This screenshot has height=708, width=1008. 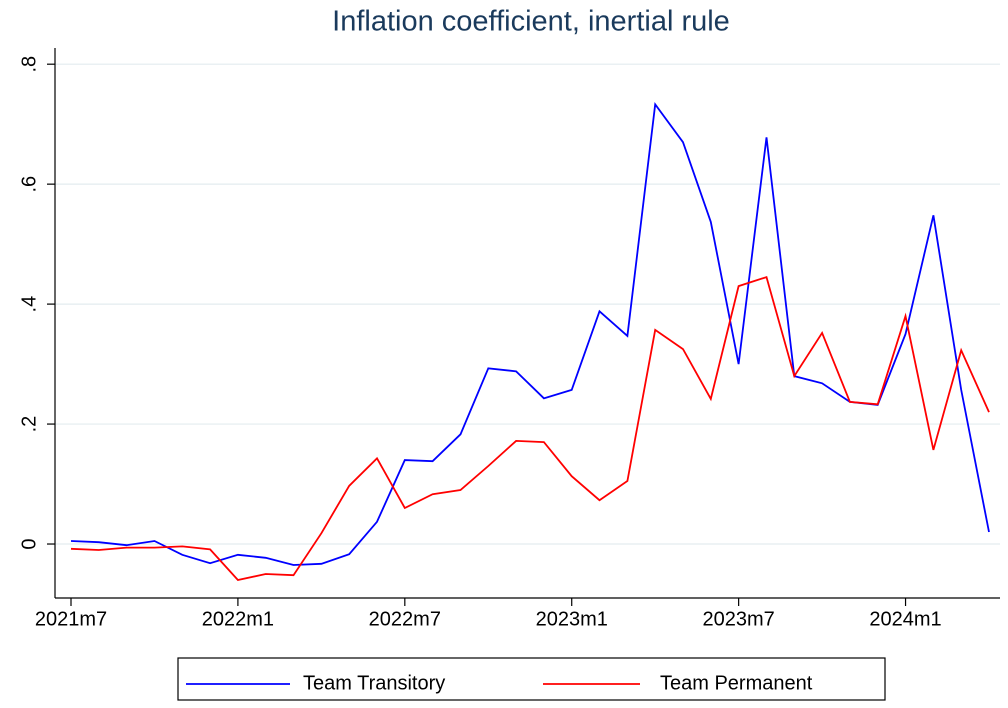 I want to click on x-tick-label: 2021m7, so click(x=71, y=619).